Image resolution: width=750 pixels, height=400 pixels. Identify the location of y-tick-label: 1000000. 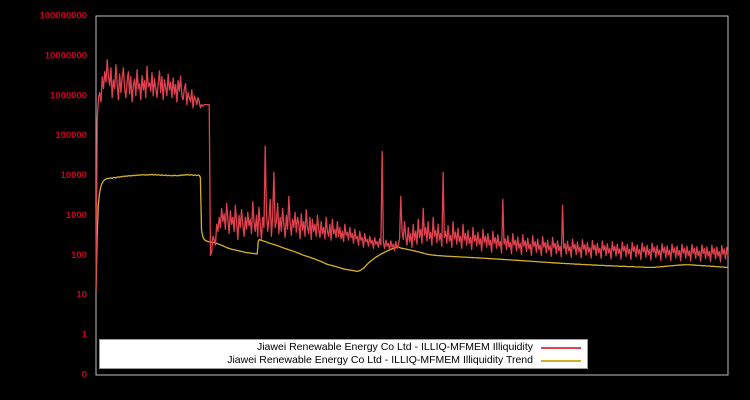
(68, 95).